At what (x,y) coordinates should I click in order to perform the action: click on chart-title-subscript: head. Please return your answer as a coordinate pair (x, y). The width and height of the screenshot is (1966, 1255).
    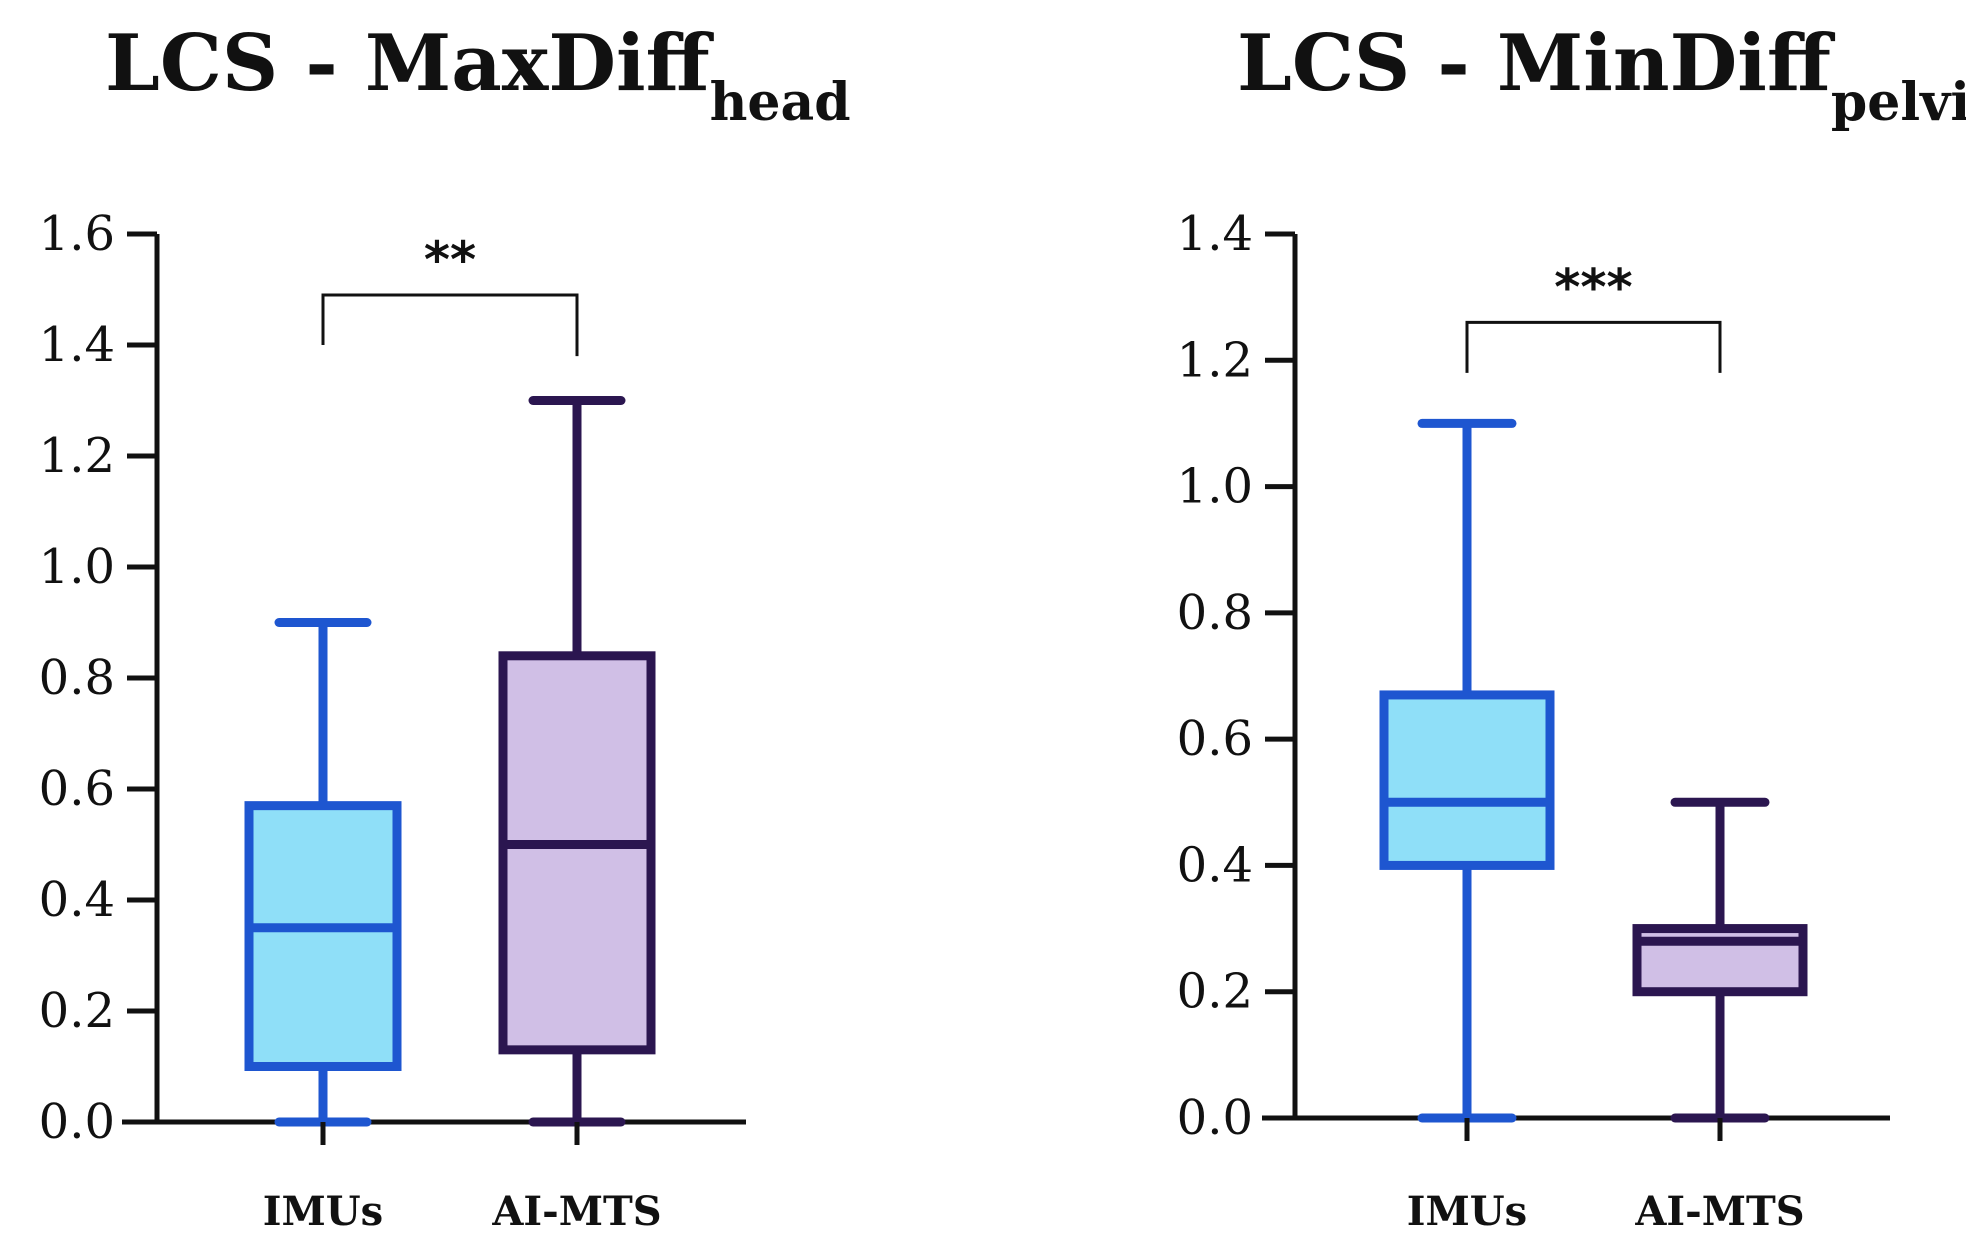
    Looking at the image, I should click on (780, 102).